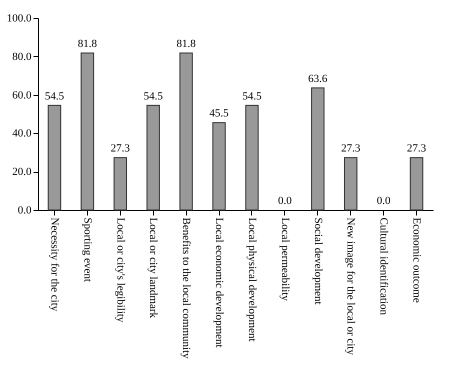 The width and height of the screenshot is (452, 370). Describe the element at coordinates (22, 172) in the screenshot. I see `y-tick-label: 20.0` at that location.